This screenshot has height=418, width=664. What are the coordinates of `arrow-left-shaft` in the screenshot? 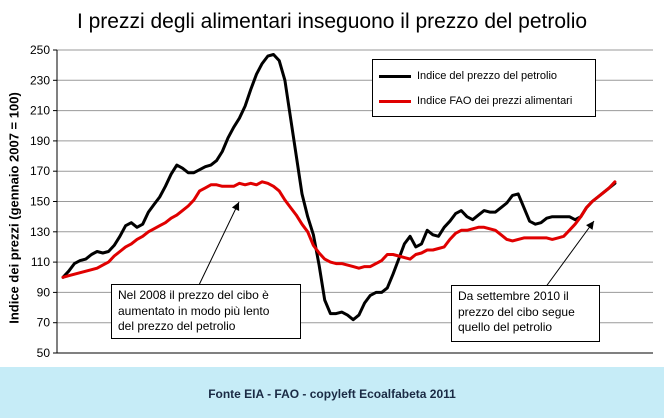 It's located at (219, 243).